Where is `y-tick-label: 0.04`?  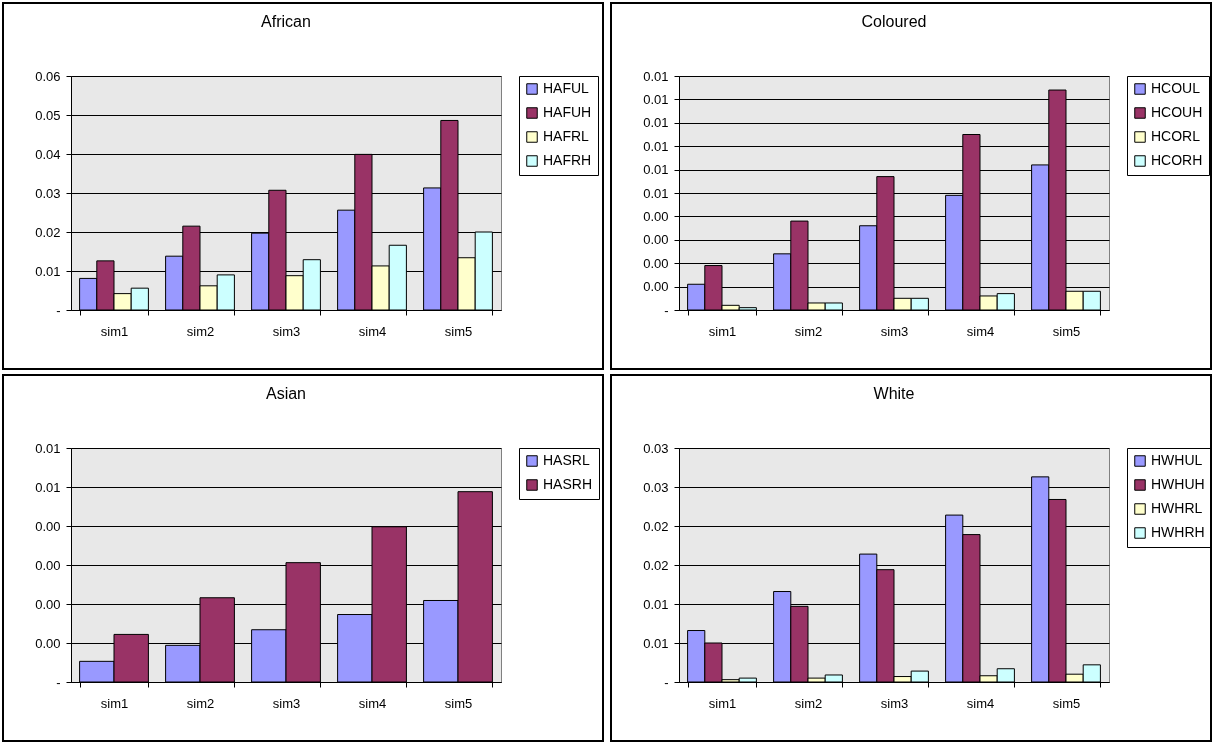 y-tick-label: 0.04 is located at coordinates (48, 154).